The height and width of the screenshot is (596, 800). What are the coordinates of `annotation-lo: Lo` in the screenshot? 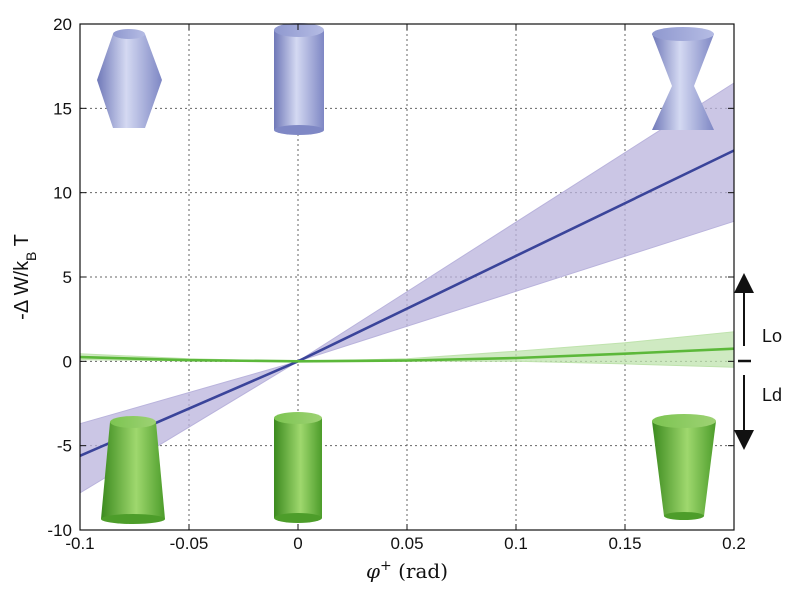 It's located at (772, 336).